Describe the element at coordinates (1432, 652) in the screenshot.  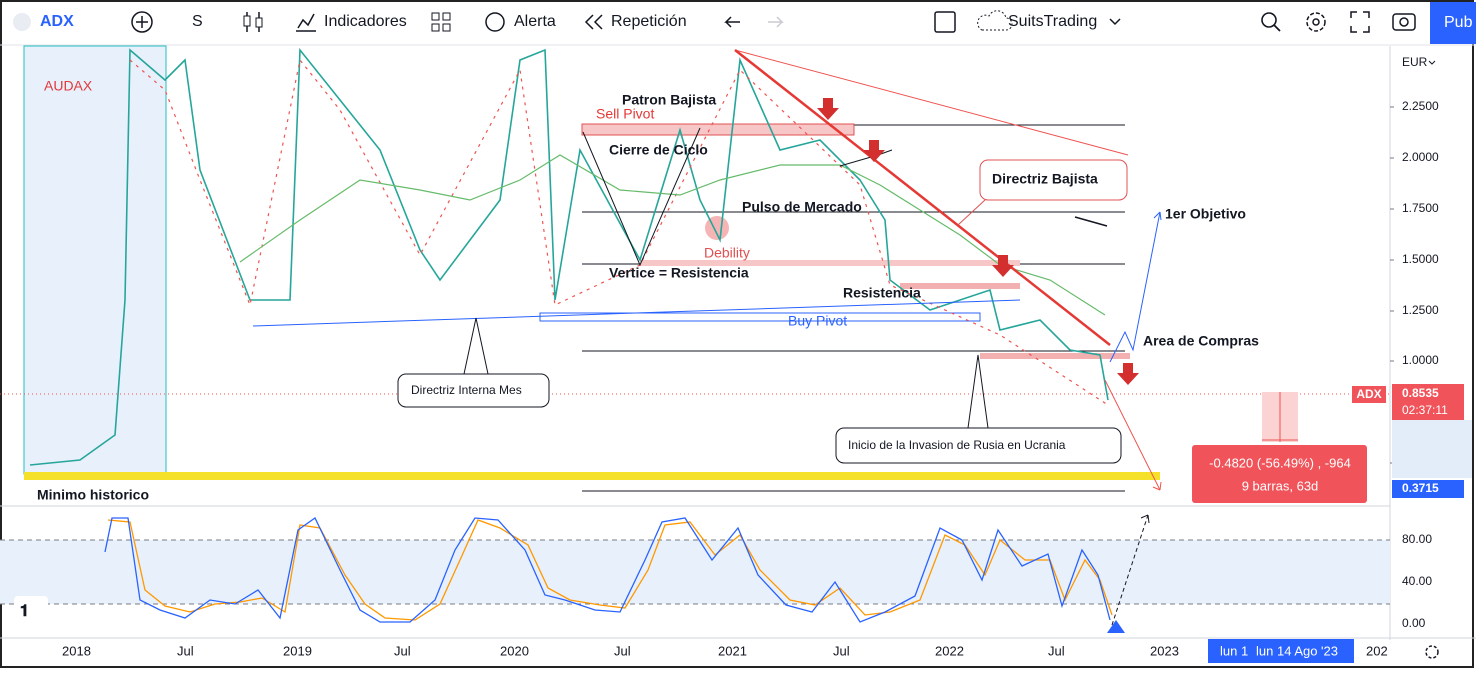
I see `axis-settings` at that location.